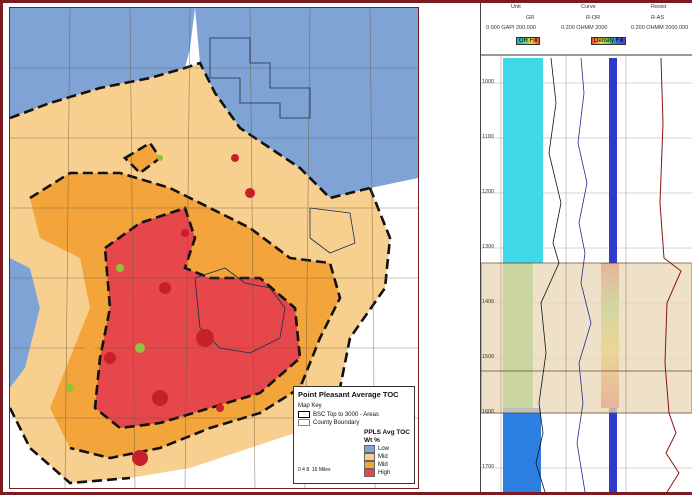  I want to click on depth-label: 1200, so click(488, 192).